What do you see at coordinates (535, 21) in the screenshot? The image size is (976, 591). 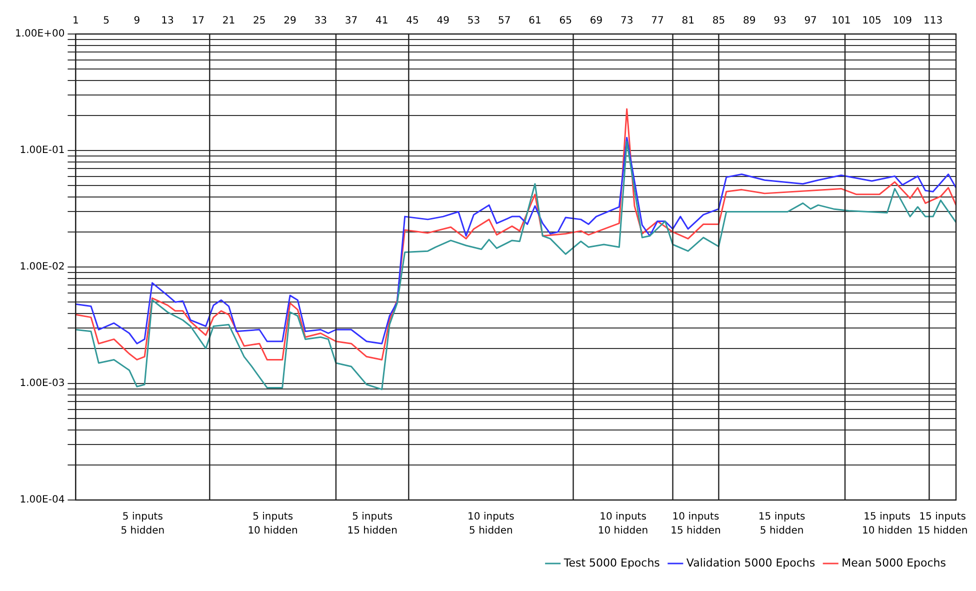 I see `x-tick-label: 61` at bounding box center [535, 21].